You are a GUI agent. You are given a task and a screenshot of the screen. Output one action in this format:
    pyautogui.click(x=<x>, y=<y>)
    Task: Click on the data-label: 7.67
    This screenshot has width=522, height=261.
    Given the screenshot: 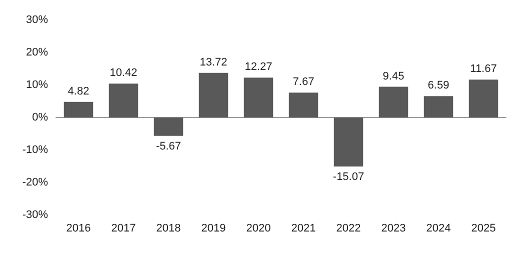 What is the action you would take?
    pyautogui.click(x=303, y=82)
    